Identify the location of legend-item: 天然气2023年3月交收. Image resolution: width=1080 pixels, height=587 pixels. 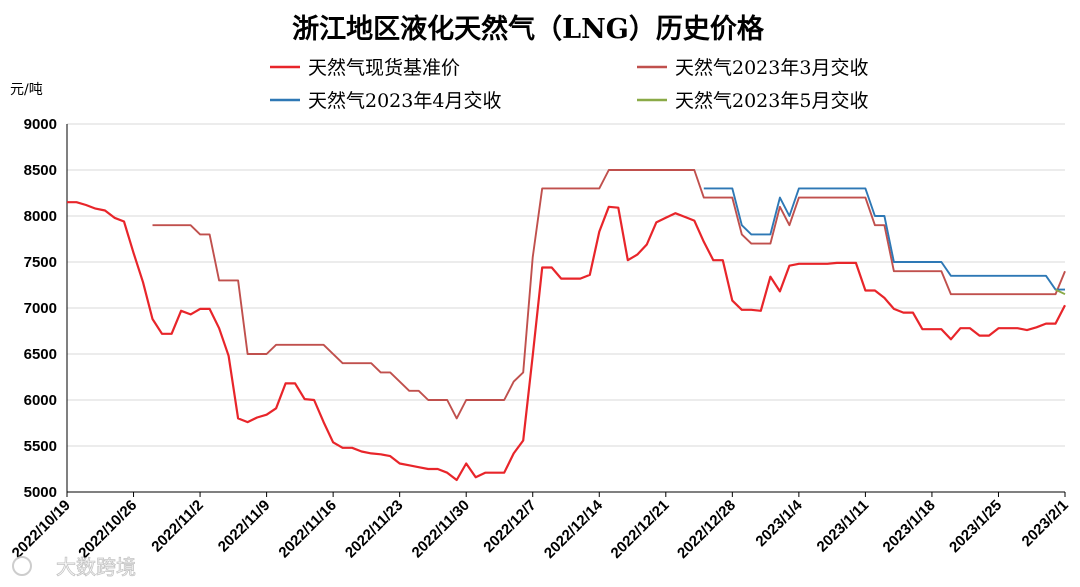
(752, 68).